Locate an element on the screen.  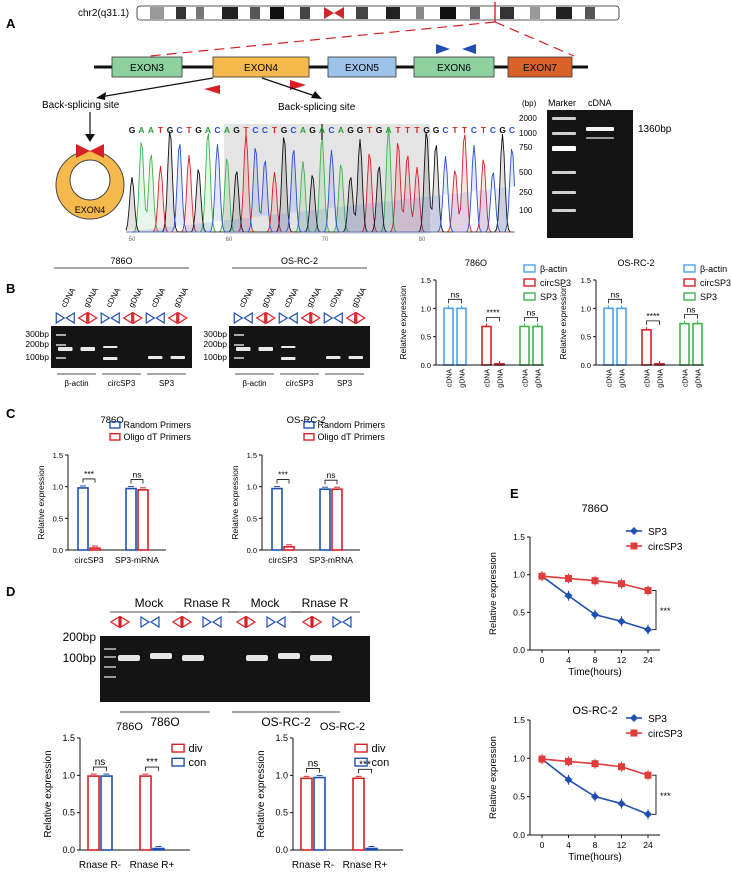
chromosome-ideogram is located at coordinates (378, 12).